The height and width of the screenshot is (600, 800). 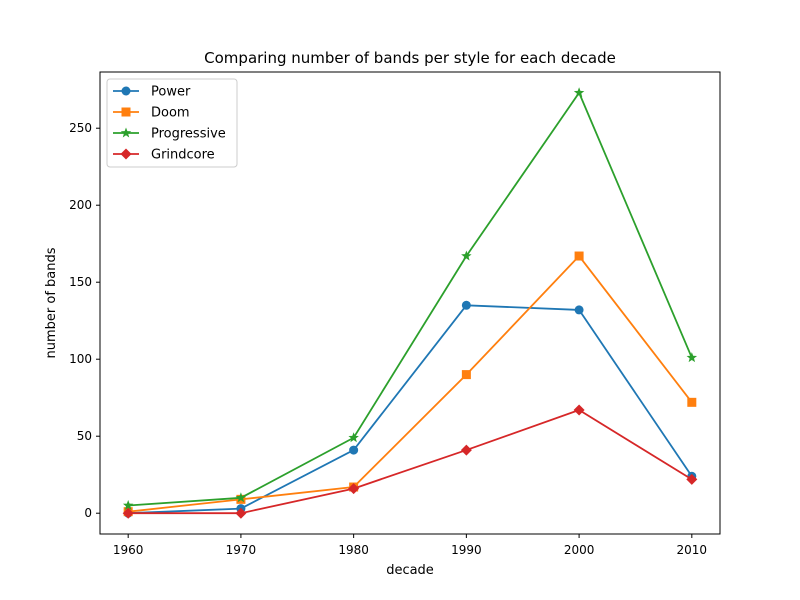 I want to click on y-tick-label: 200, so click(x=80, y=205).